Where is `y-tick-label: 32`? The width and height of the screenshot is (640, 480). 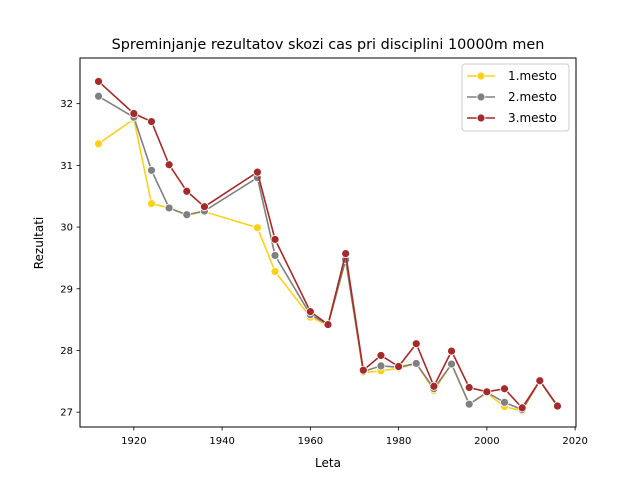
y-tick-label: 32 is located at coordinates (66, 104).